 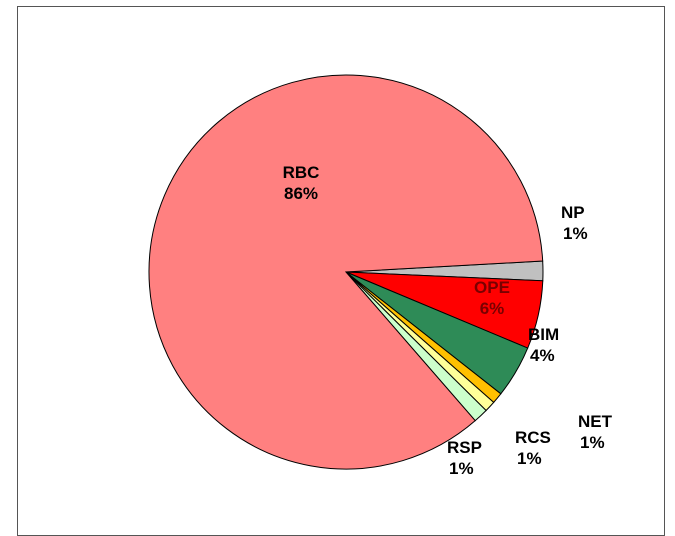 What do you see at coordinates (543, 334) in the screenshot?
I see `slice-label-bim: BIM` at bounding box center [543, 334].